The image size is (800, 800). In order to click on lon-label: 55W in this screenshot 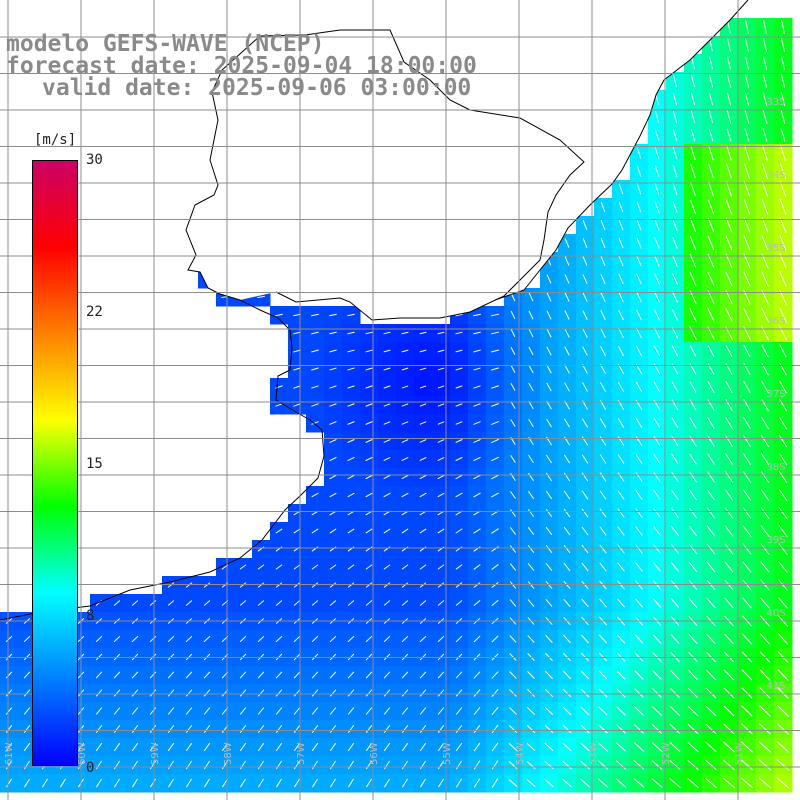, I will do `click(447, 753)`.